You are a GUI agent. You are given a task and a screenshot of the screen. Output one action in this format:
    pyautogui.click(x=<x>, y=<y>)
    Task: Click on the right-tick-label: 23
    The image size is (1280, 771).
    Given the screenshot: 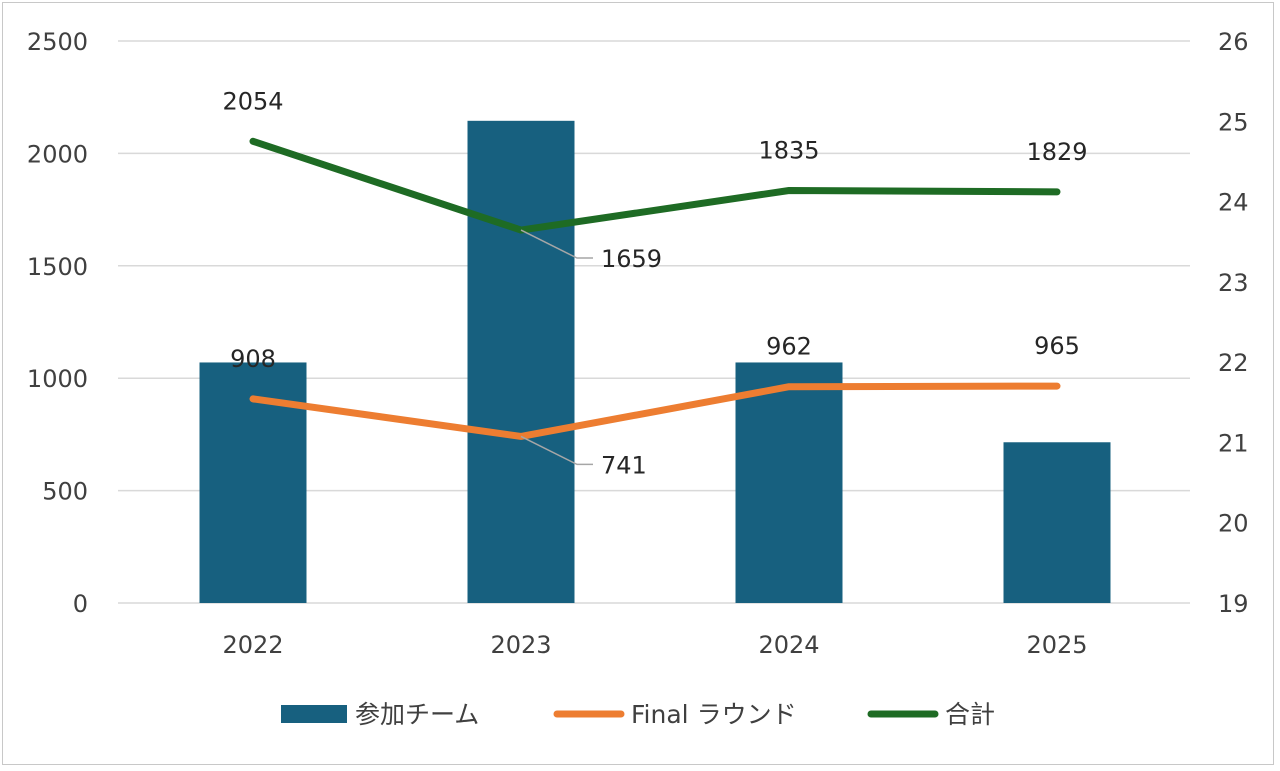 What is the action you would take?
    pyautogui.click(x=1233, y=283)
    